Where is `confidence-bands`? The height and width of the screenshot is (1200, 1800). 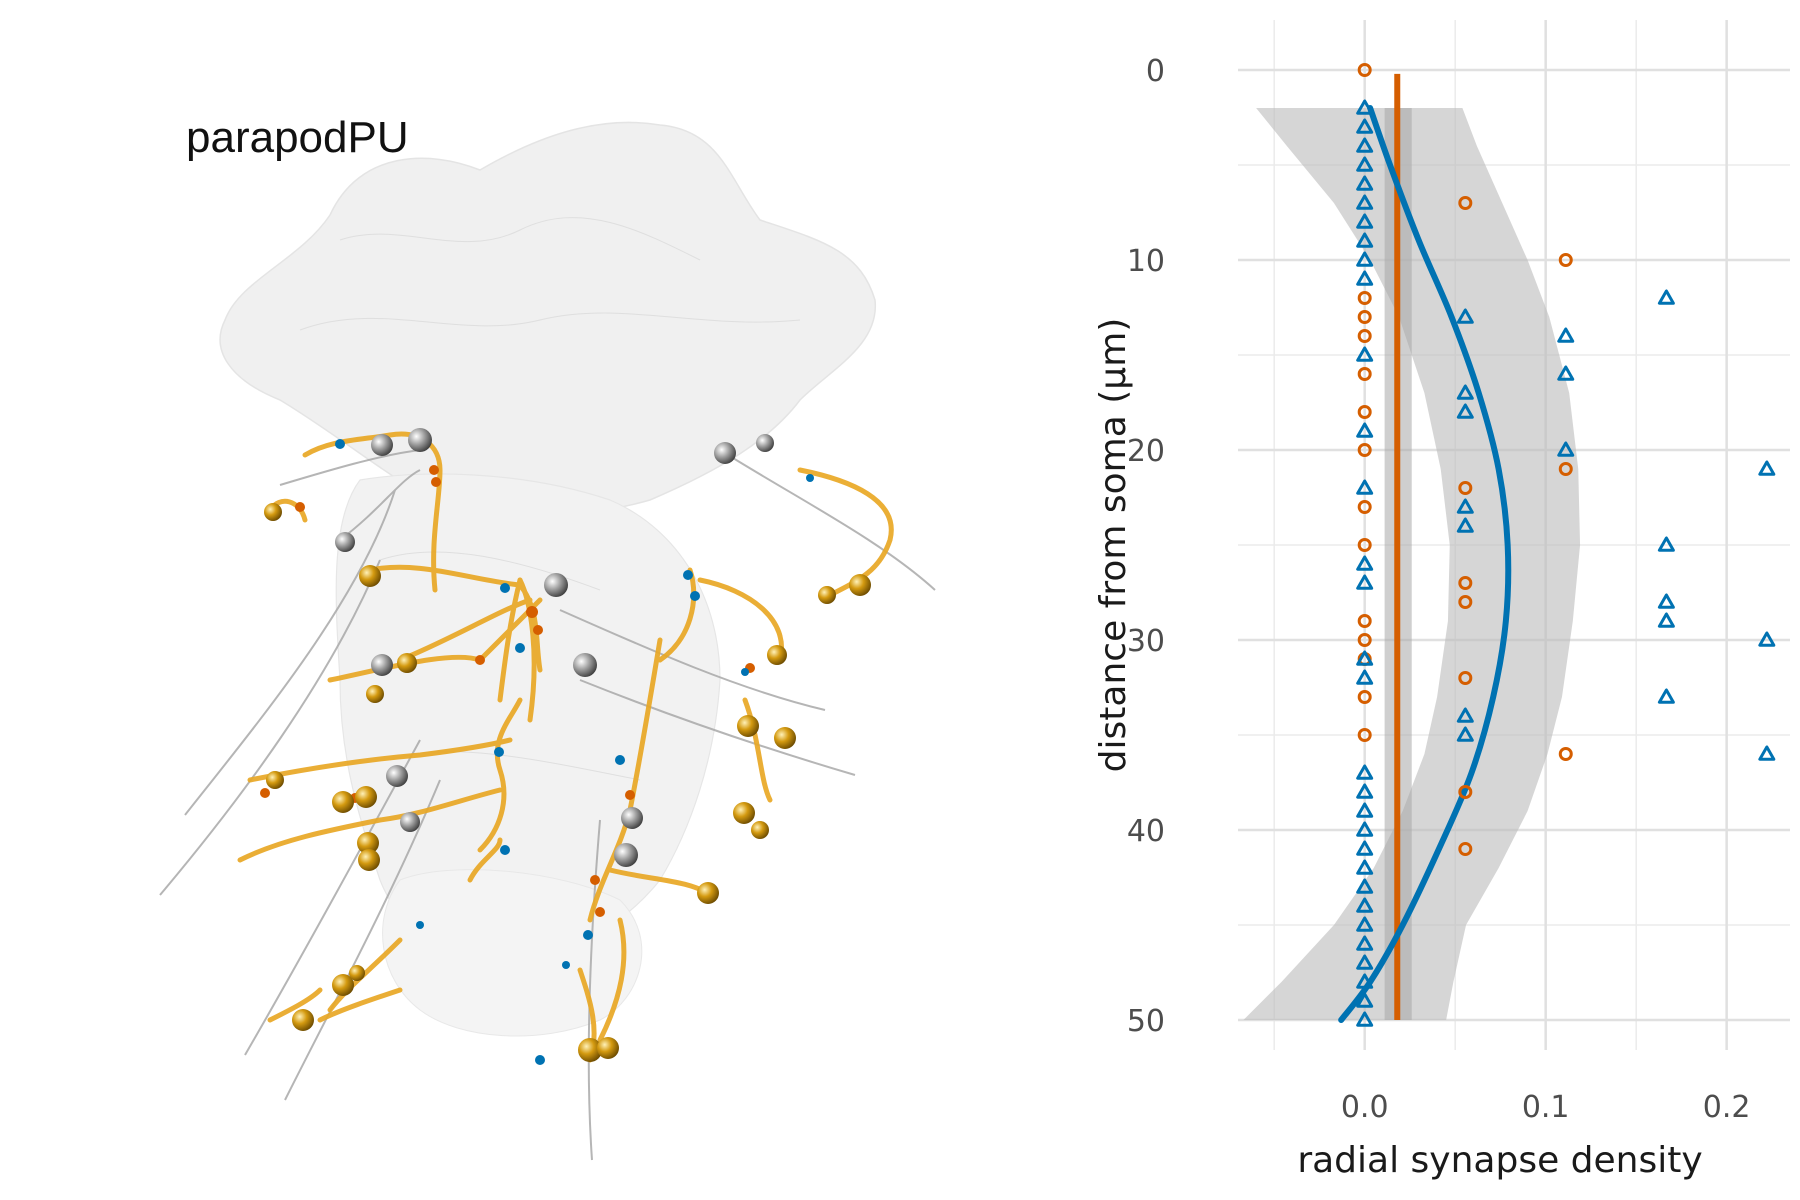 confidence-bands is located at coordinates (1412, 564).